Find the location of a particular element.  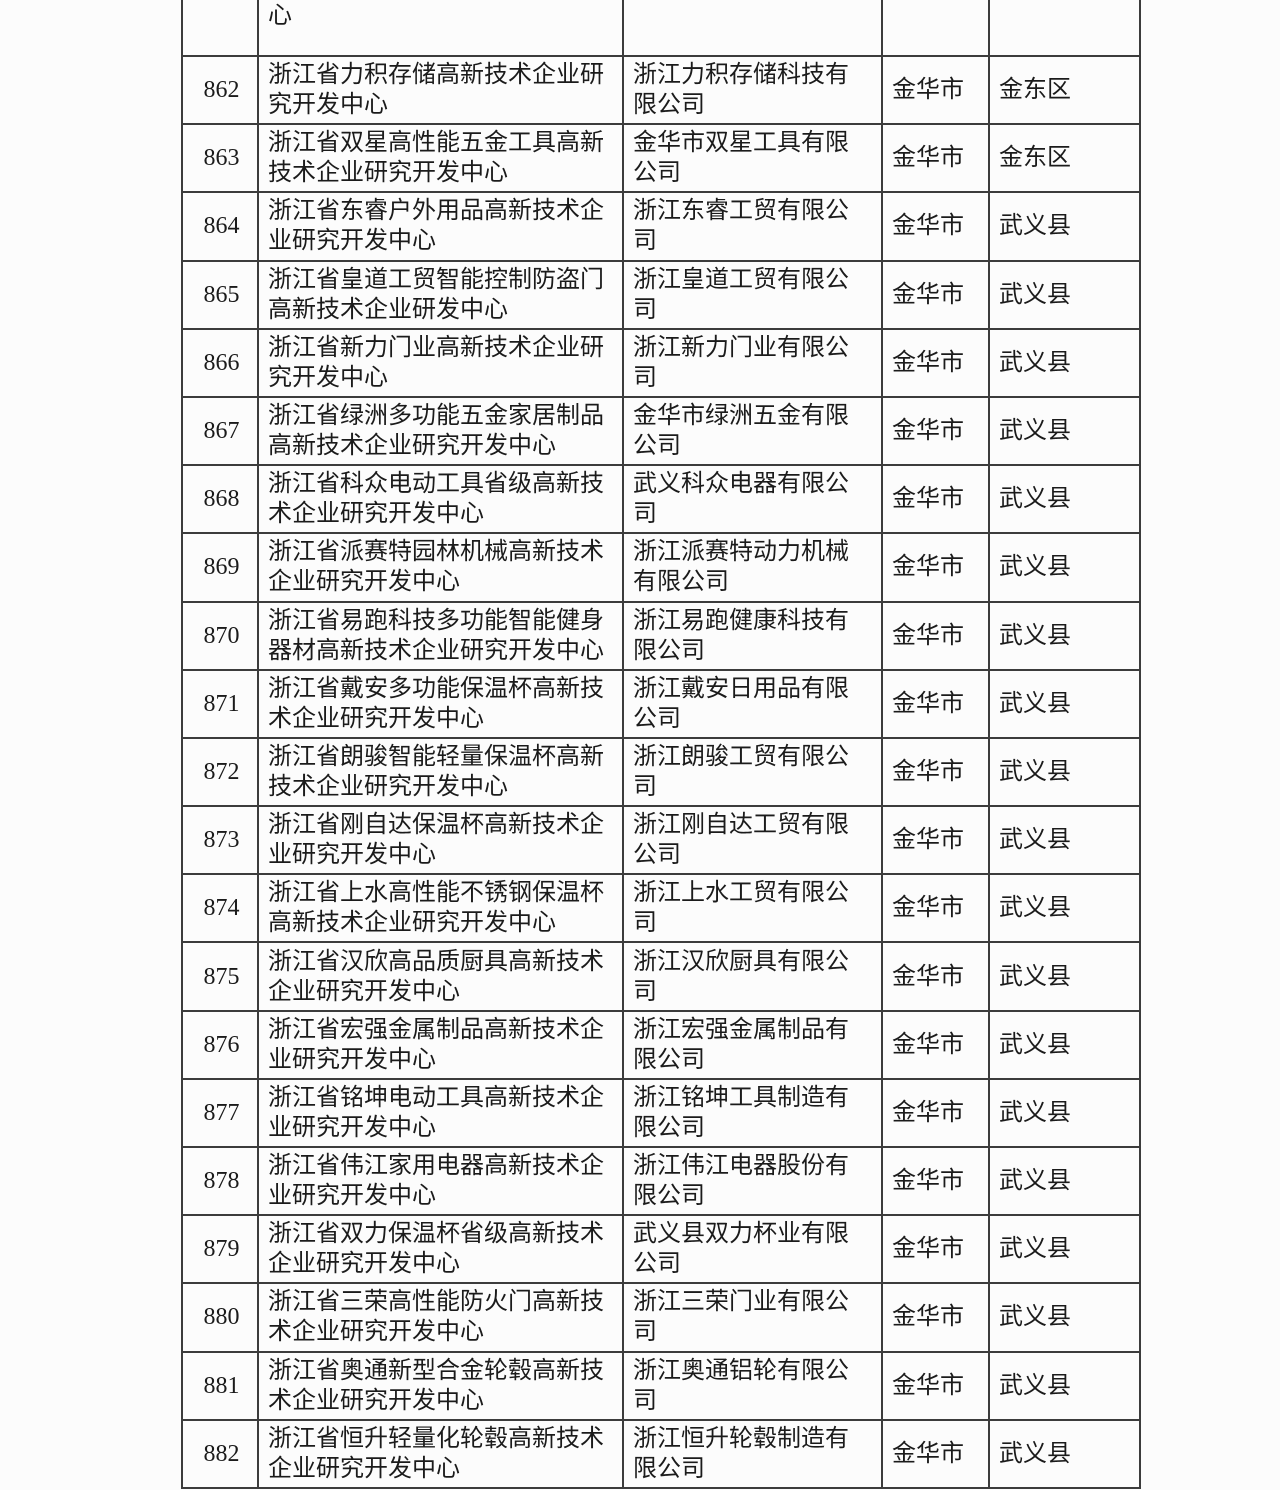

center-name-cell: 浙江省三荣高性能防火门高新技 术企业研究开发中心 is located at coordinates (440, 1317).